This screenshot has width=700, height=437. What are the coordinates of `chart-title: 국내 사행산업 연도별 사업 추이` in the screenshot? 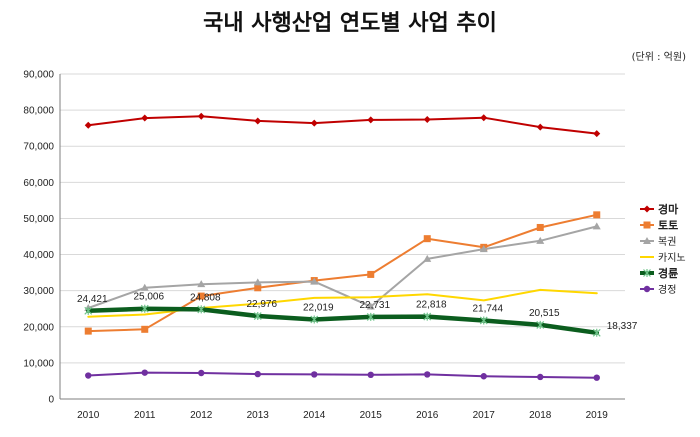 It's located at (350, 23).